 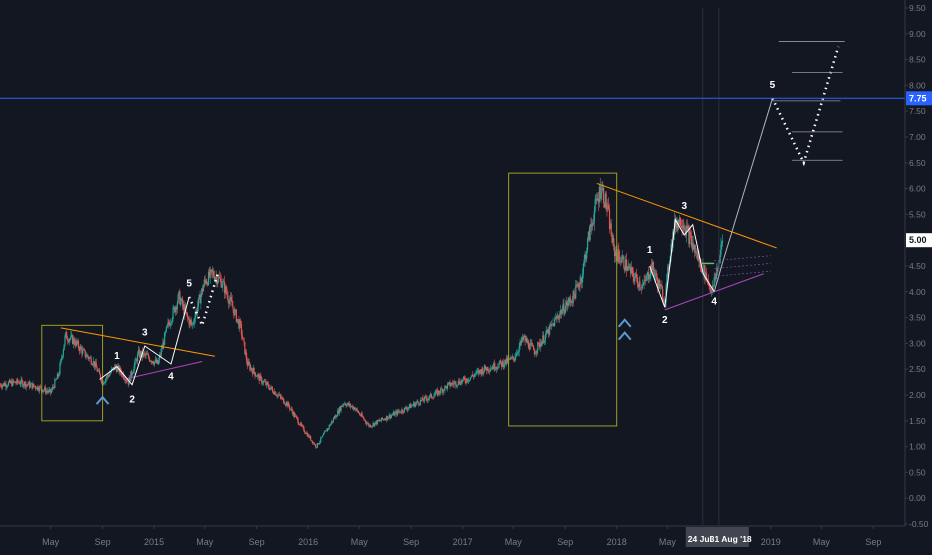 What do you see at coordinates (72, 373) in the screenshot?
I see `annotation-box-2014` at bounding box center [72, 373].